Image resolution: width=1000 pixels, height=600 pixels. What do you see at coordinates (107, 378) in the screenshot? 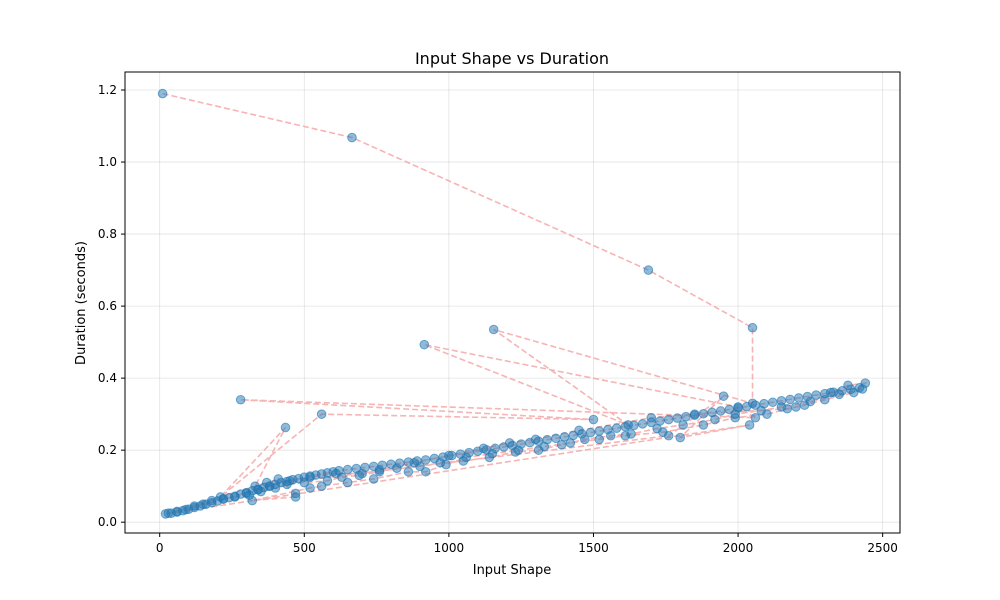
I see `y-tick-label: 0.4` at bounding box center [107, 378].